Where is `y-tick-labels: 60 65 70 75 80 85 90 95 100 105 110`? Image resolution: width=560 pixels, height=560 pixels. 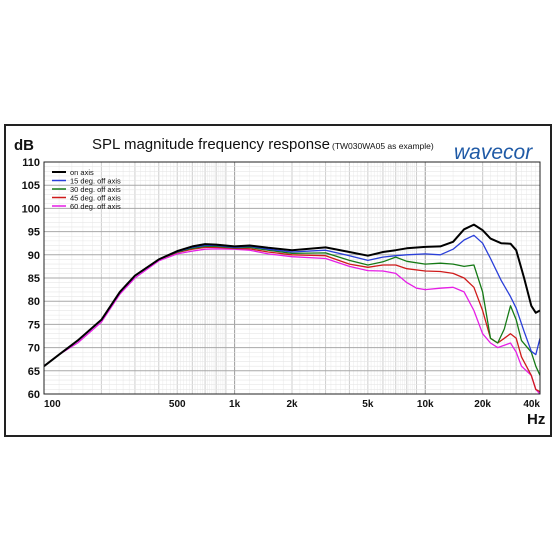
y-tick-labels: 60 65 70 75 80 85 90 95 100 105 110 is located at coordinates (31, 279).